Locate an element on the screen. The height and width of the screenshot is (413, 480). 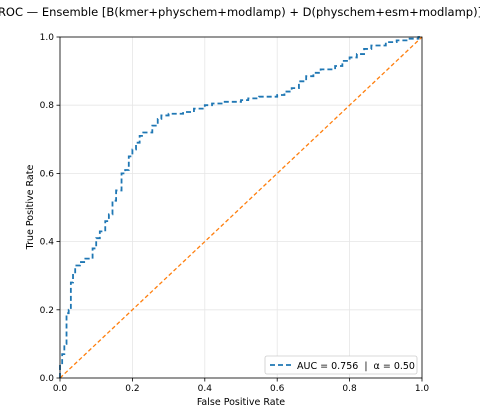
x-tick-label: 0.6 is located at coordinates (277, 389).